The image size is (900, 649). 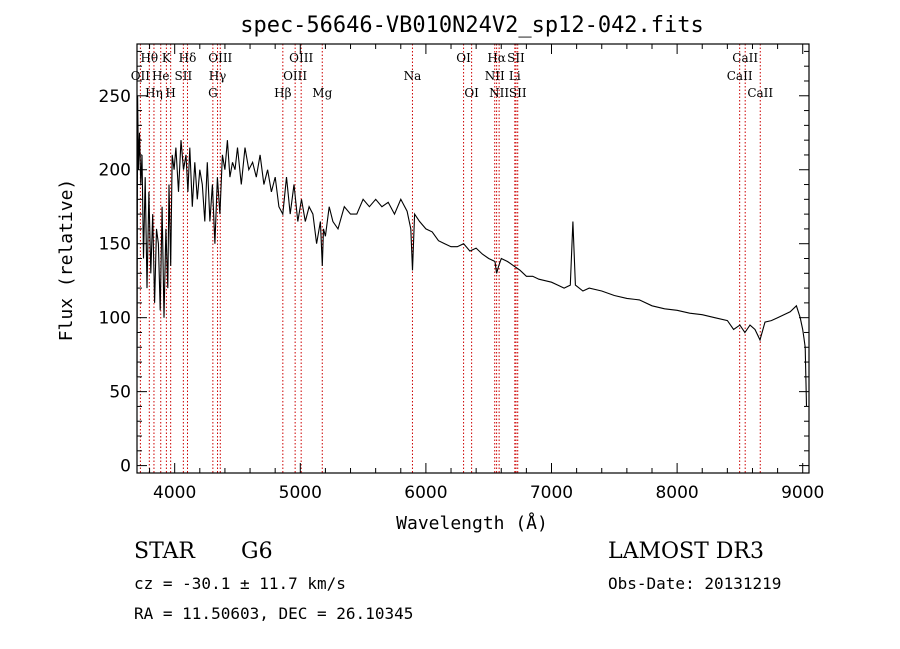 What do you see at coordinates (676, 493) in the screenshot?
I see `x-tick-label: 8000` at bounding box center [676, 493].